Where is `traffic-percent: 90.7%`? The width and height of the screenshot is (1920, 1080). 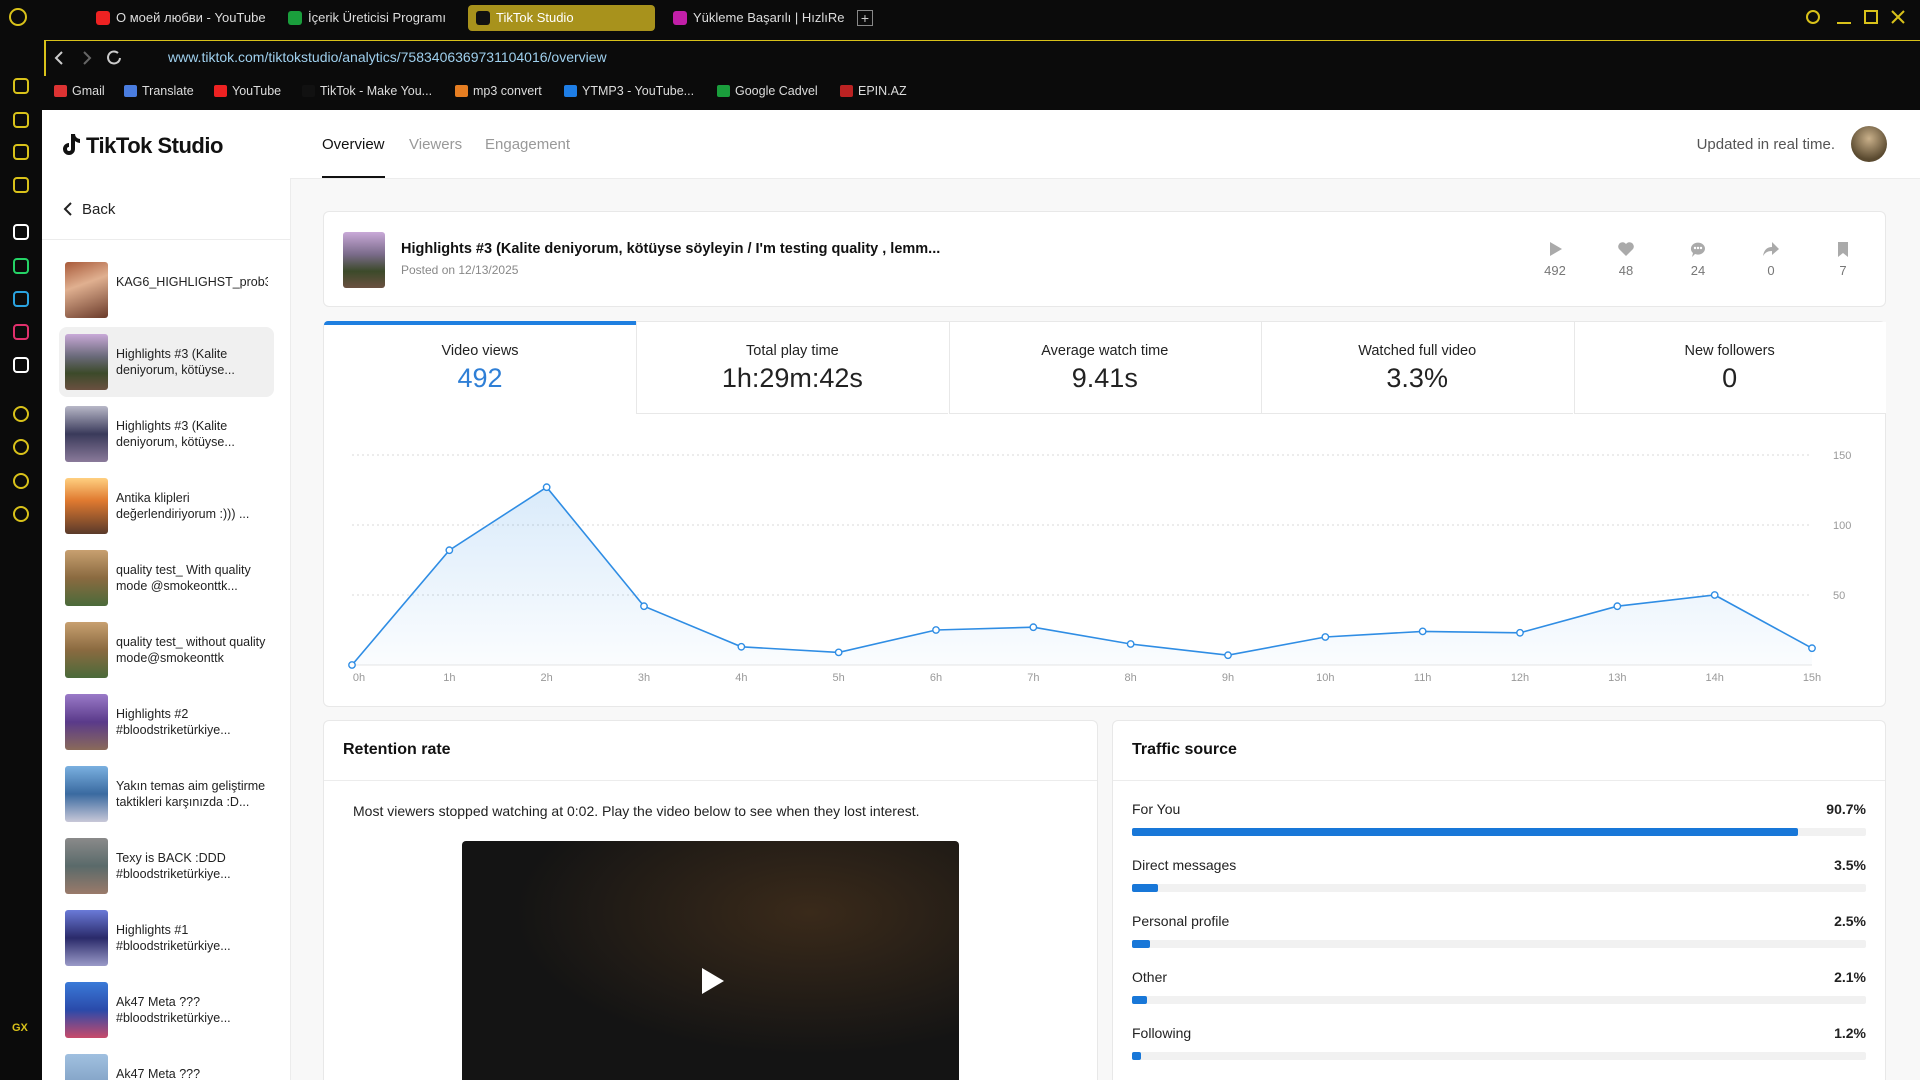 traffic-percent: 90.7% is located at coordinates (1846, 809).